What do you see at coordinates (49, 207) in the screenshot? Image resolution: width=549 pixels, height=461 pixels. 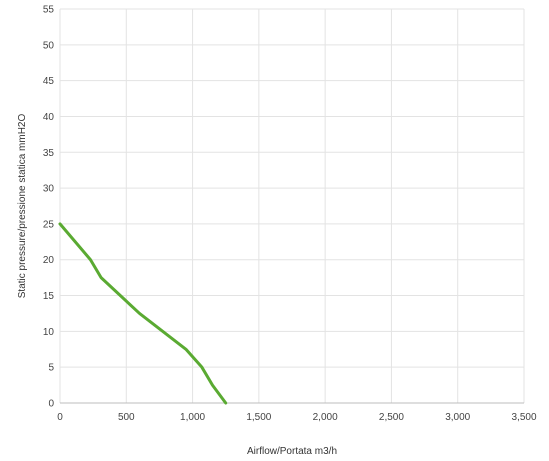 I see `y-axis-ticks: 0 5 10 15 20 25 30 35 40 45 50 55` at bounding box center [49, 207].